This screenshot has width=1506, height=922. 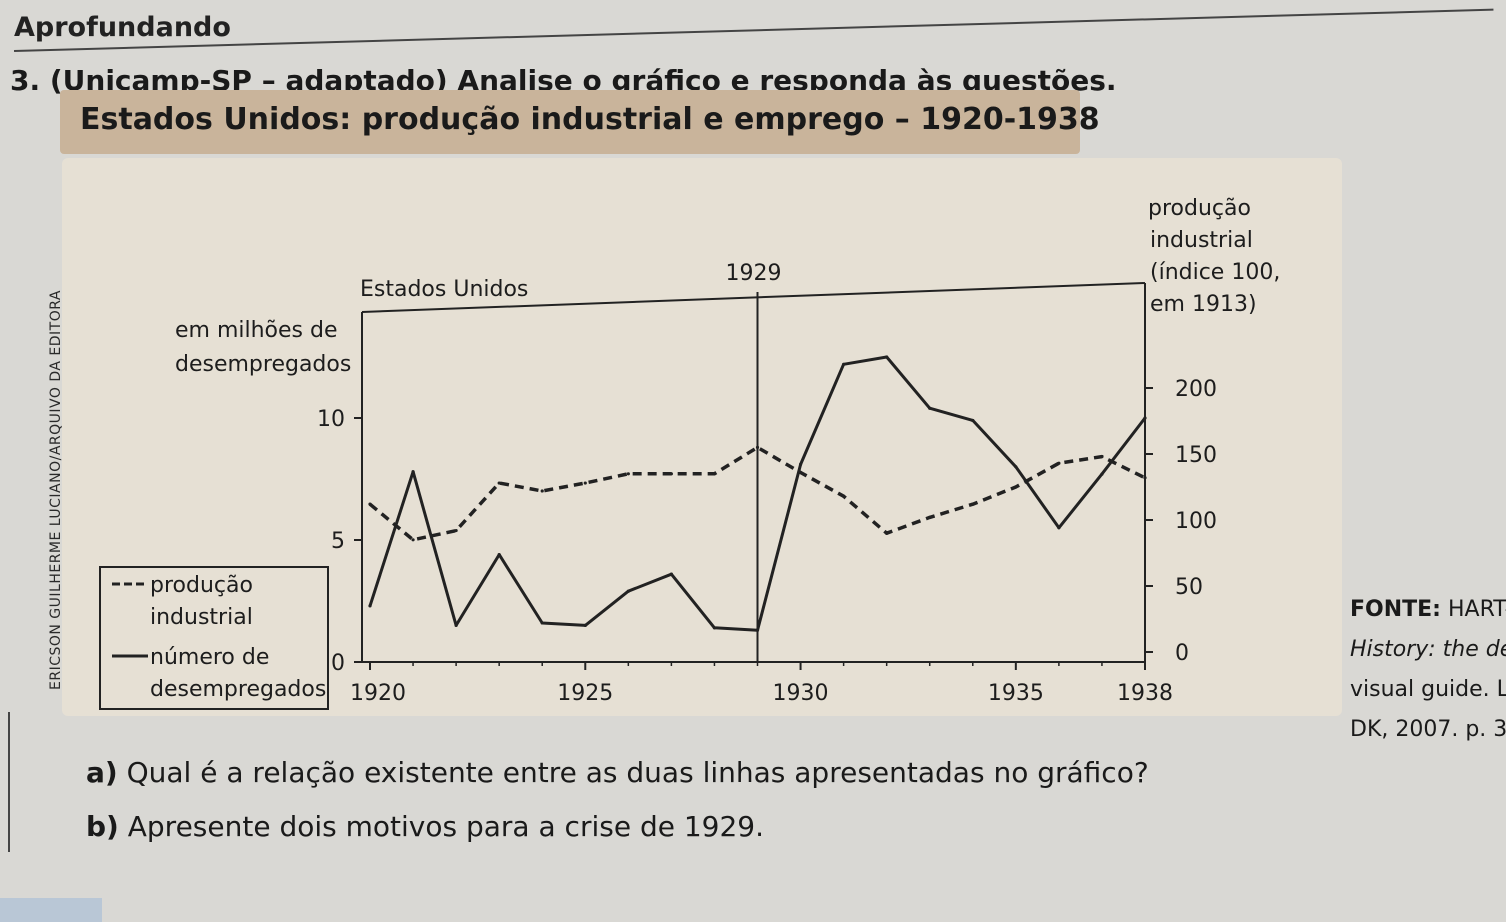 I want to click on right-axis-label-line2: industrial, so click(x=1201, y=240).